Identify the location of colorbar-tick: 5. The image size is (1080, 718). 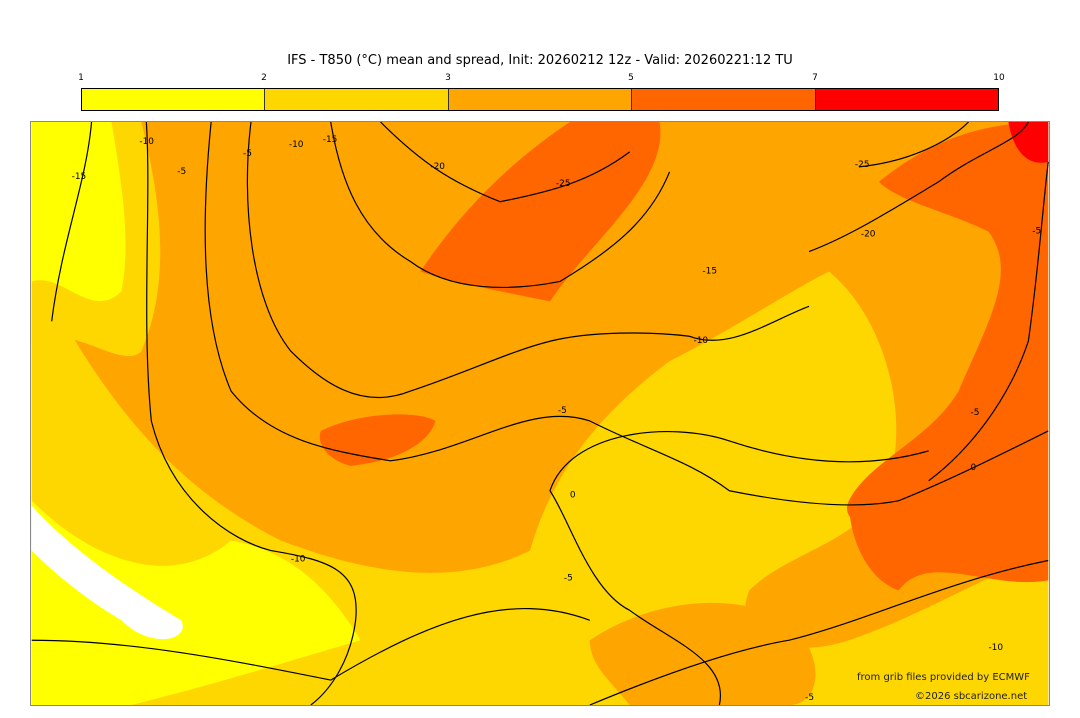
(631, 78).